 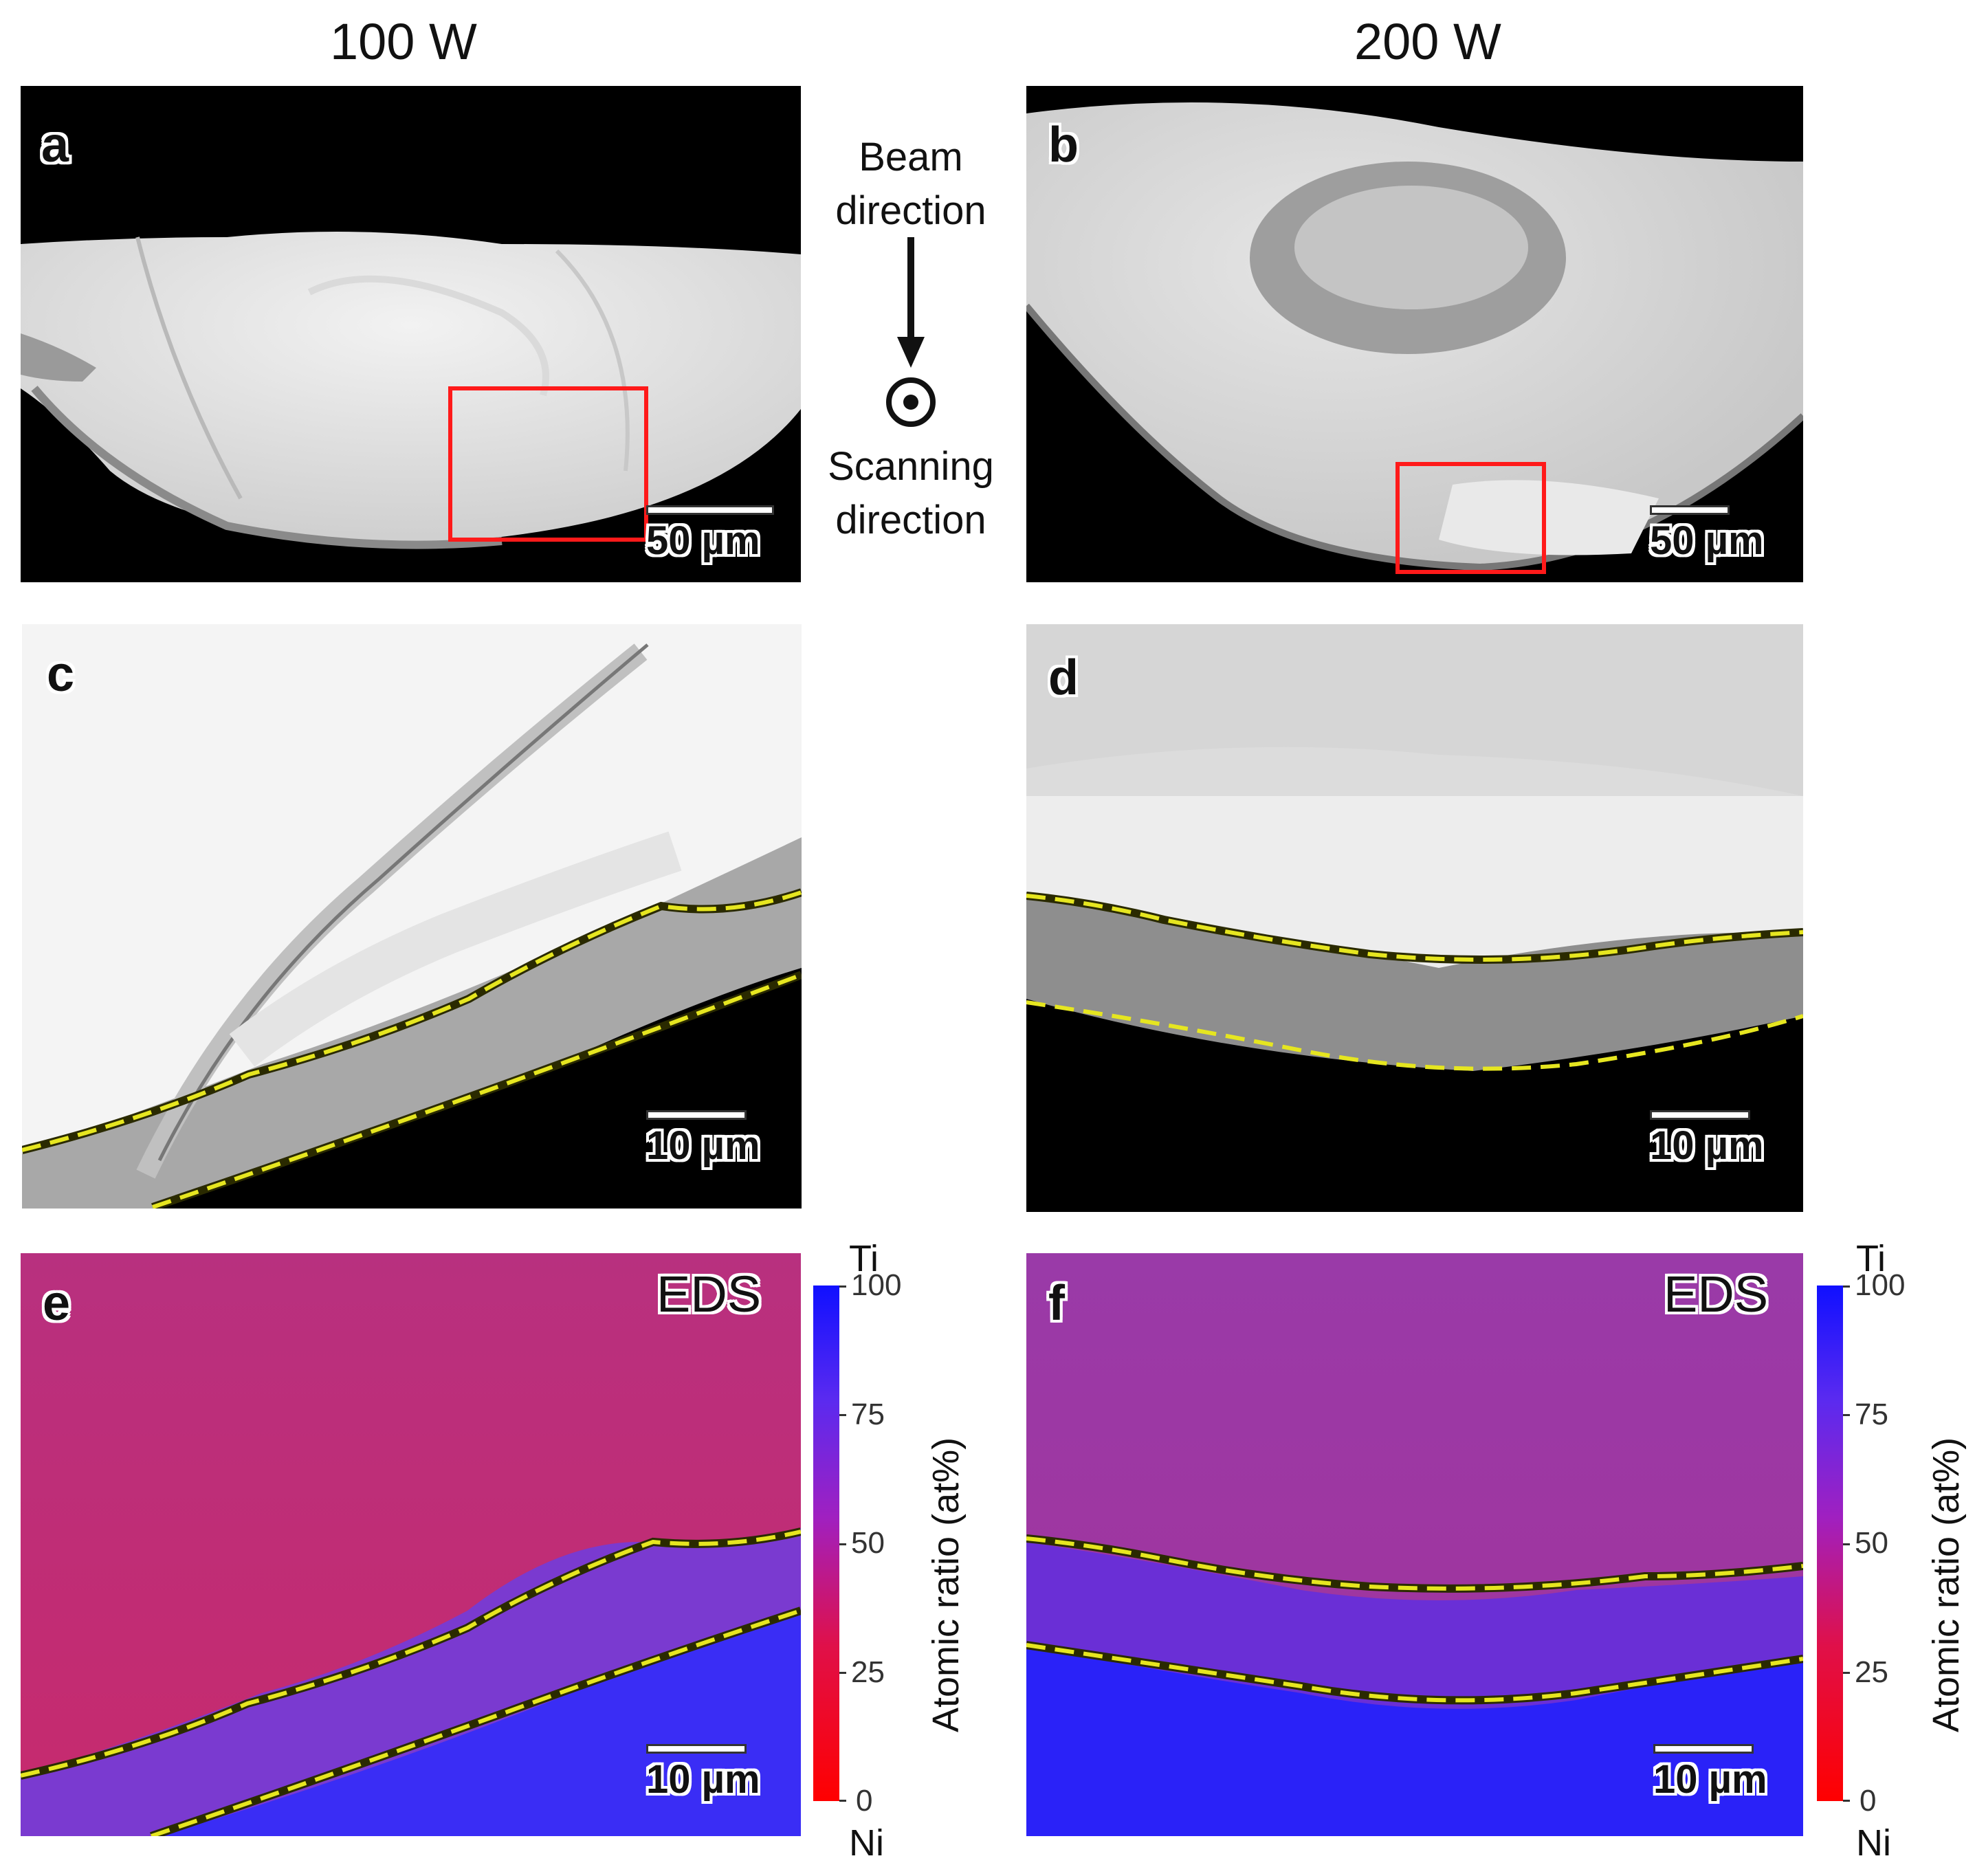 What do you see at coordinates (1064, 145) in the screenshot?
I see `panel-b-label: b` at bounding box center [1064, 145].